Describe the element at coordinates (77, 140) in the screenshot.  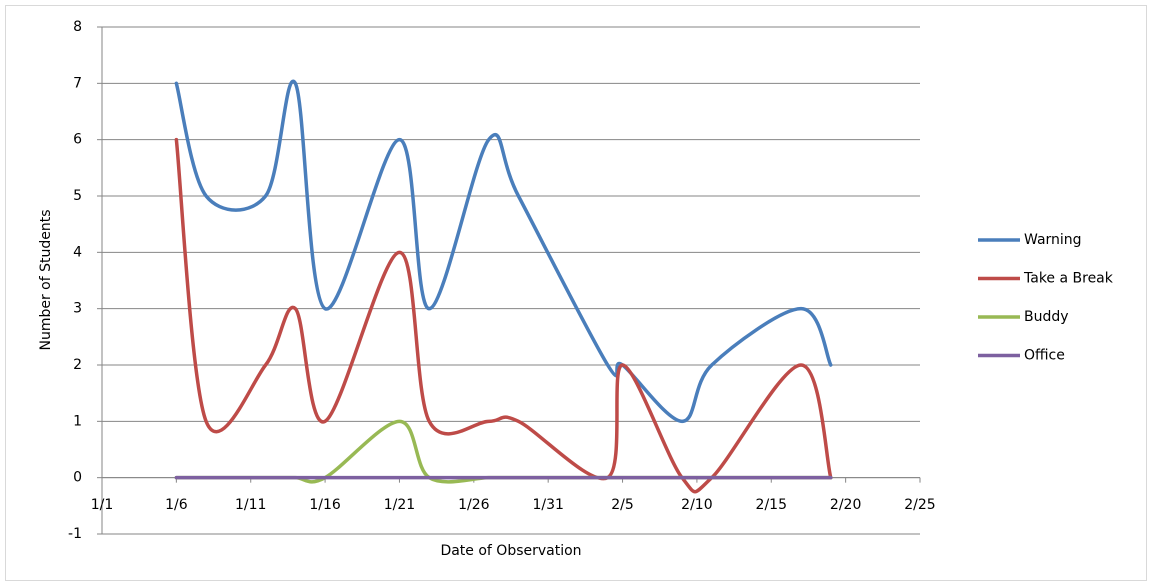
I see `y-tick-label: 6` at that location.